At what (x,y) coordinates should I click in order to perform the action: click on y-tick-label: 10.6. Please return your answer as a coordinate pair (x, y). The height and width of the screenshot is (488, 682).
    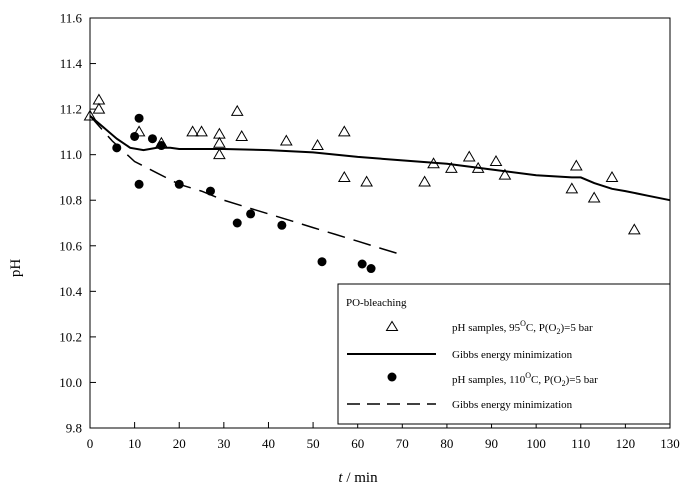
    Looking at the image, I should click on (70, 245).